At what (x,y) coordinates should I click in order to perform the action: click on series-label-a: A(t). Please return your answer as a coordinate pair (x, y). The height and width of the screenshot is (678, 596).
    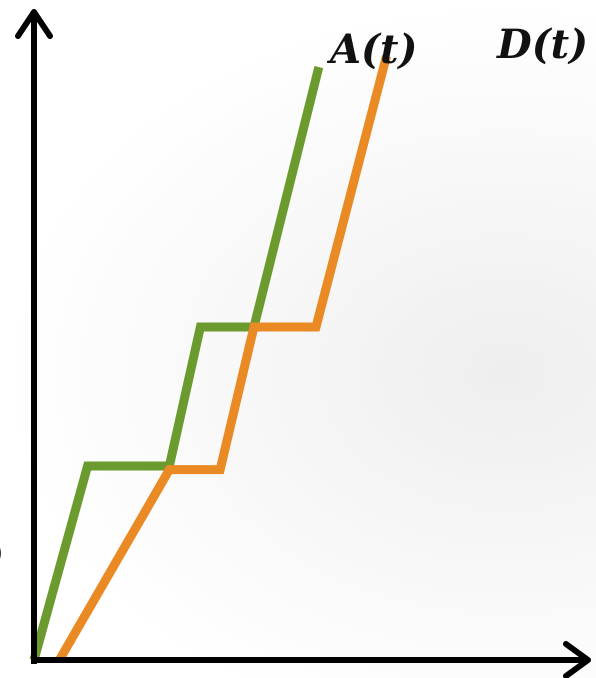
    Looking at the image, I should click on (371, 49).